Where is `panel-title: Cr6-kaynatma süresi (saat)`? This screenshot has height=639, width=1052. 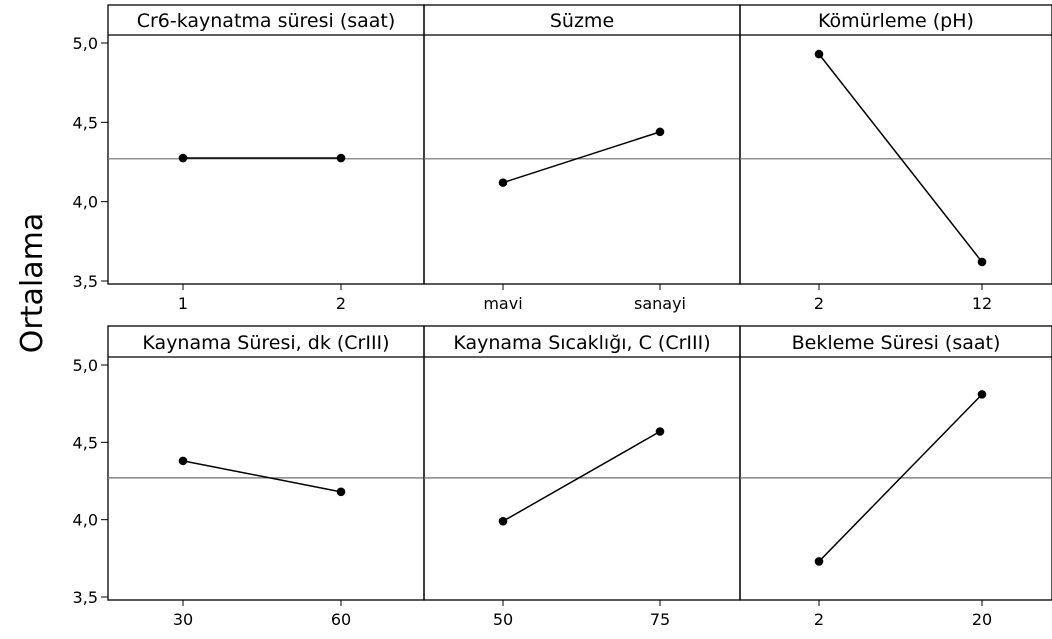
panel-title: Cr6-kaynatma süresi (saat) is located at coordinates (266, 21).